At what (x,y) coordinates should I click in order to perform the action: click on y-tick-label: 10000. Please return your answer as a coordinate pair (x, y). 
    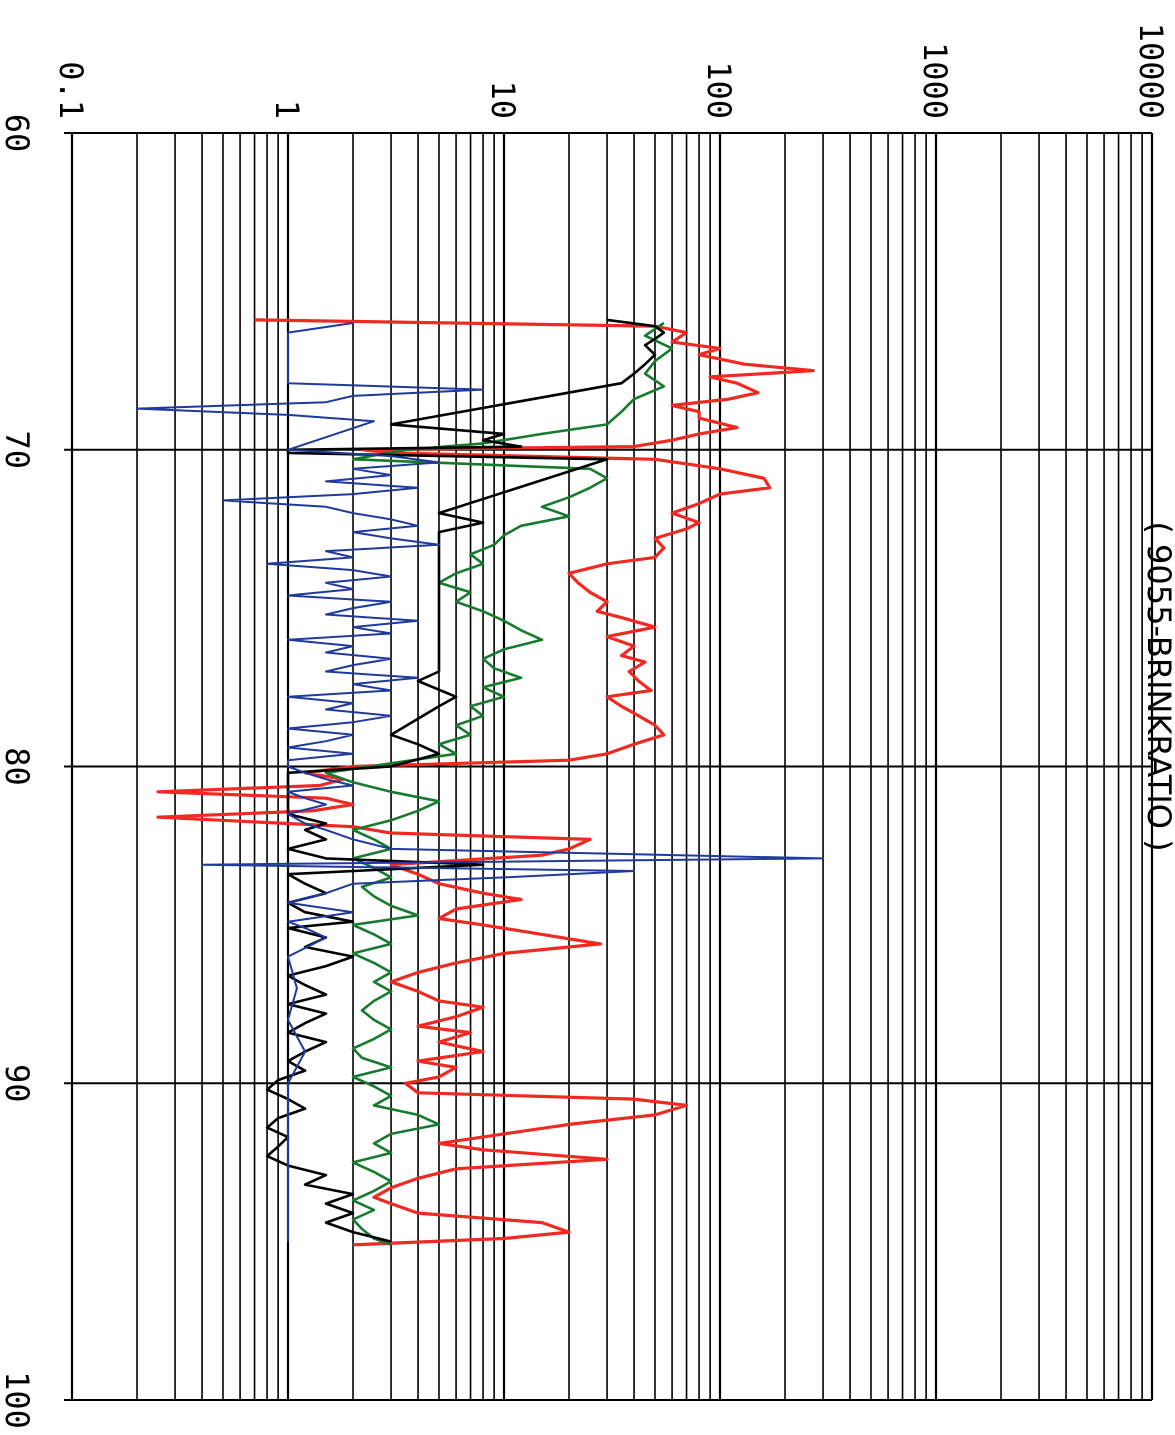
    Looking at the image, I should click on (1151, 71).